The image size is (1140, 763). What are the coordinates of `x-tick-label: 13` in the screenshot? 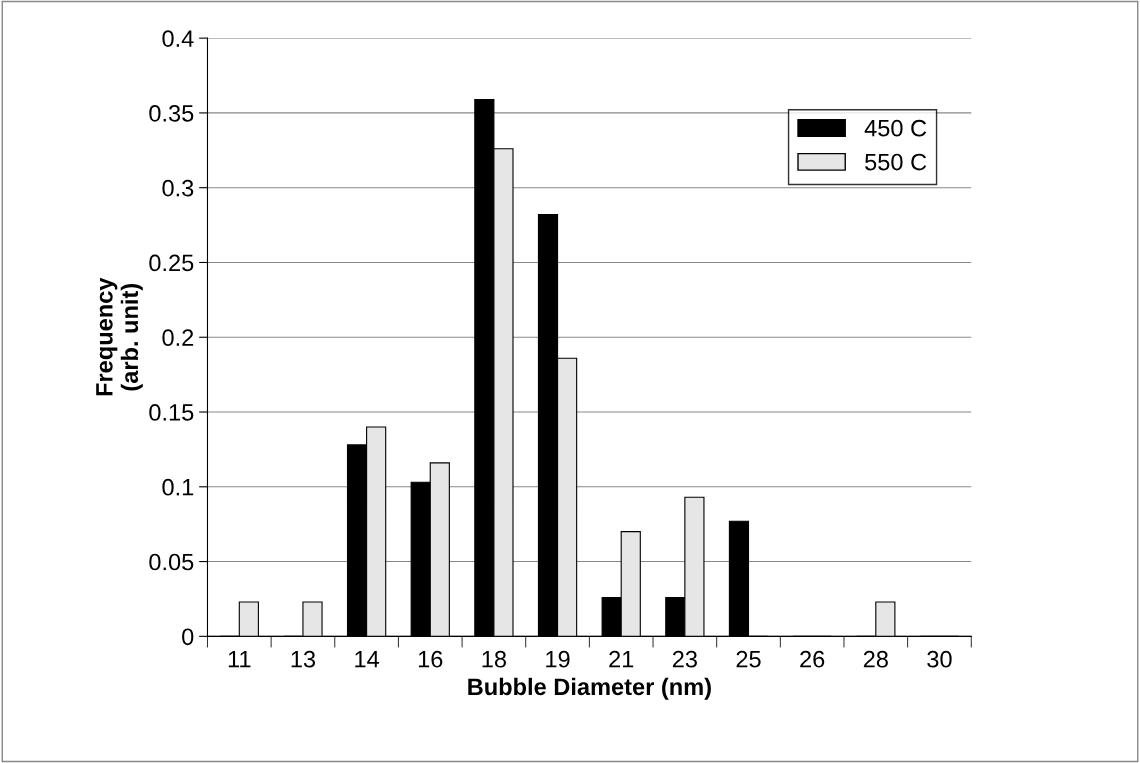 It's located at (303, 659).